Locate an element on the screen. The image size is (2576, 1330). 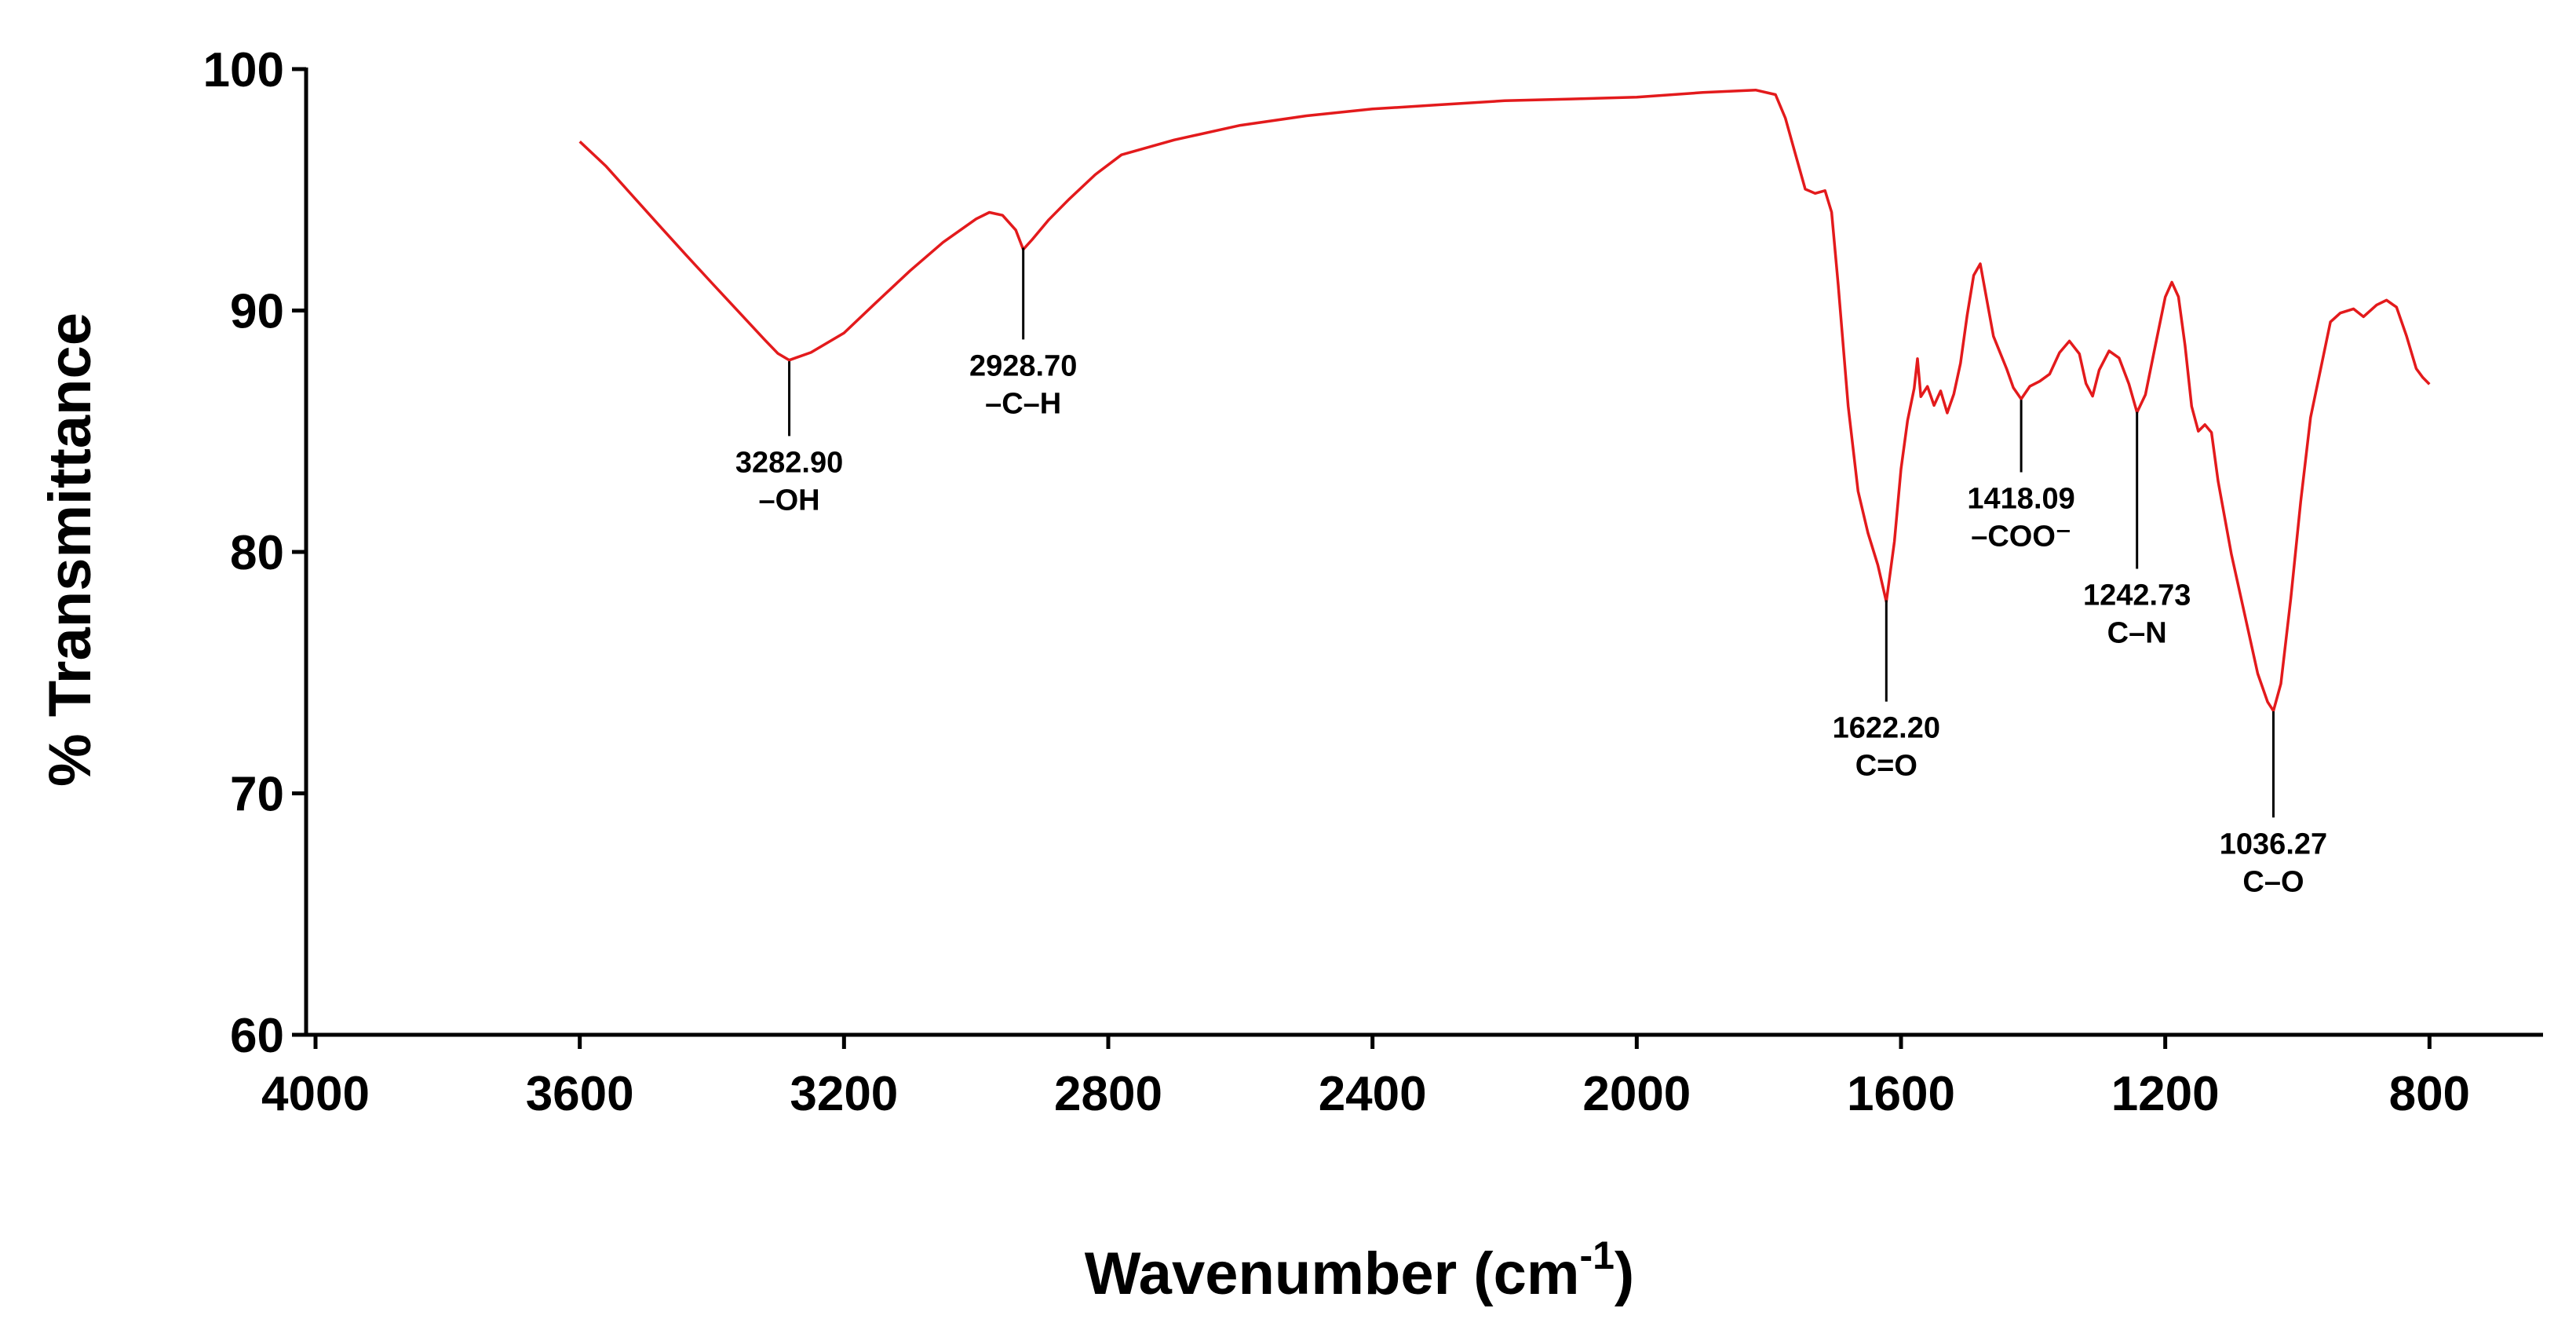
x-tick-label: 2800 is located at coordinates (1108, 1094).